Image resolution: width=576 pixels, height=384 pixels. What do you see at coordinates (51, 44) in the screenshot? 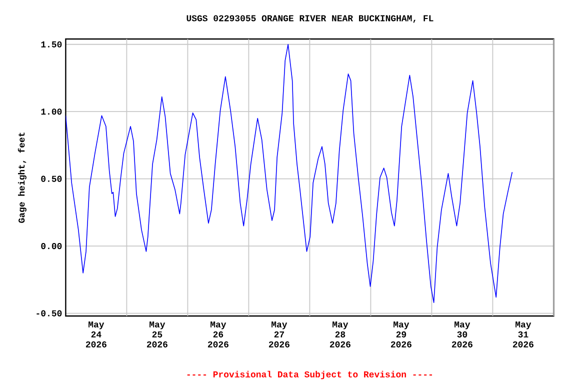
I see `y-tick-label: 1.50` at bounding box center [51, 44].